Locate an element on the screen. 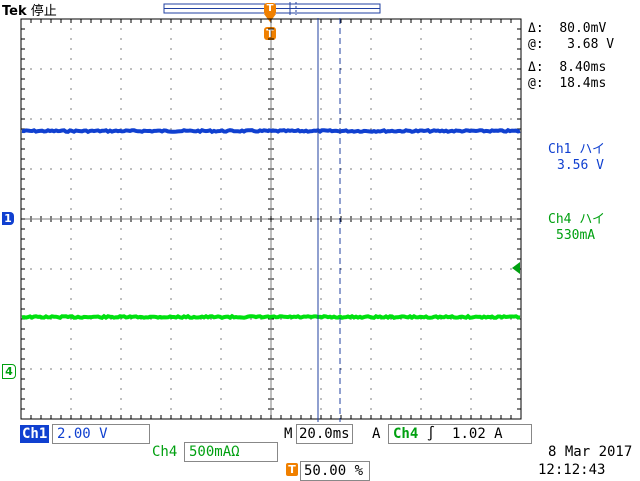 The height and width of the screenshot is (481, 640). ch4-scale: 500mAΩ is located at coordinates (231, 452).